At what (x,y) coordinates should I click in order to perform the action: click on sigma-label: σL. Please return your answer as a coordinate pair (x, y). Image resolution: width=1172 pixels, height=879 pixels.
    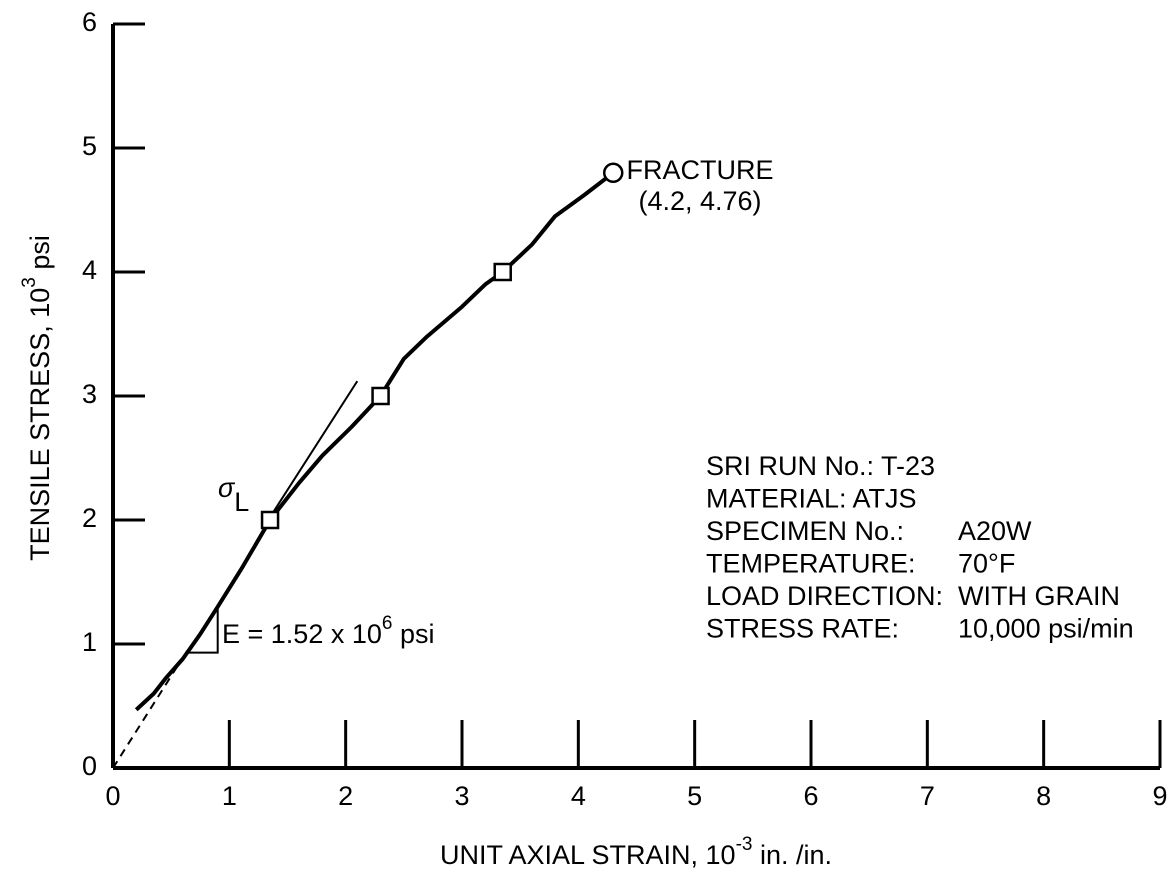
    Looking at the image, I should click on (233, 495).